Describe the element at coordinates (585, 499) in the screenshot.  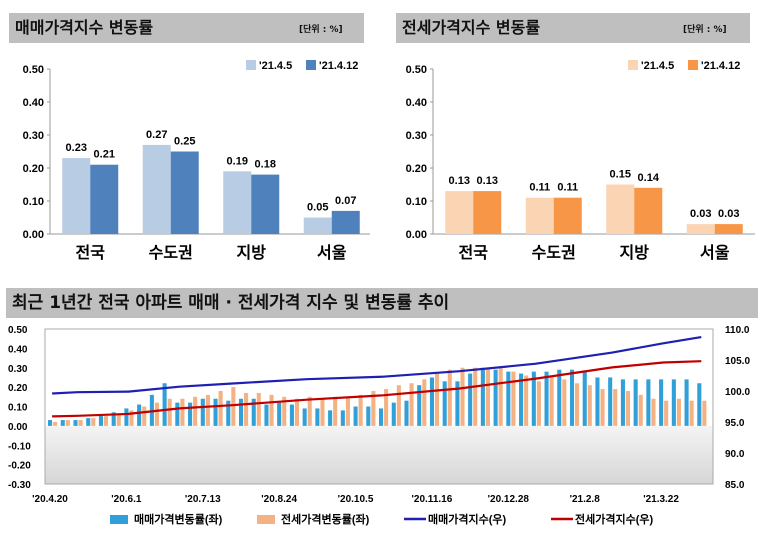
I see `x-tick-label: '21.2.8` at that location.